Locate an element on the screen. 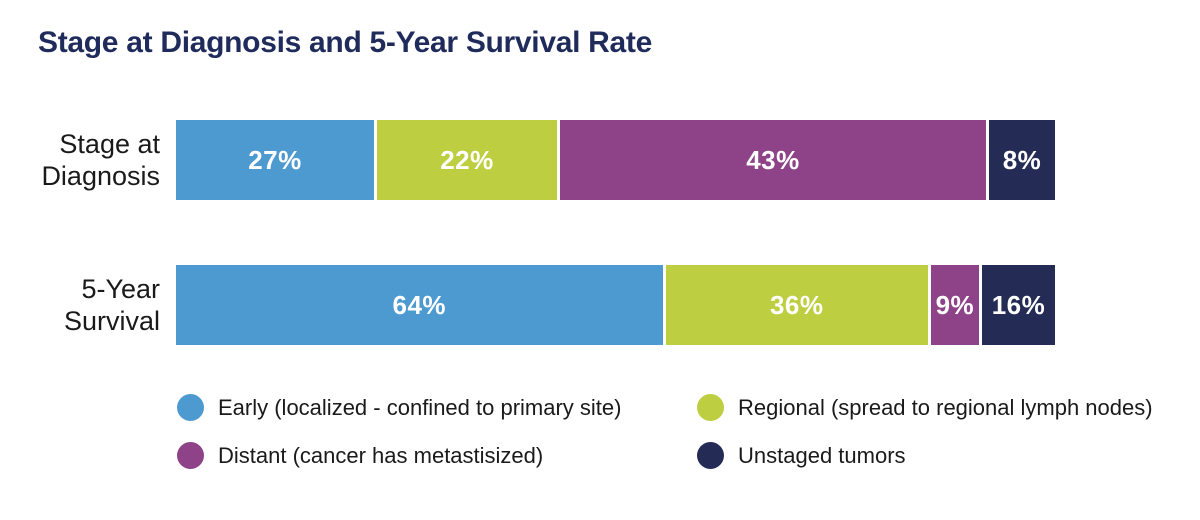 This screenshot has height=520, width=1200. legend-item-unstaged: Unstaged tumors is located at coordinates (925, 455).